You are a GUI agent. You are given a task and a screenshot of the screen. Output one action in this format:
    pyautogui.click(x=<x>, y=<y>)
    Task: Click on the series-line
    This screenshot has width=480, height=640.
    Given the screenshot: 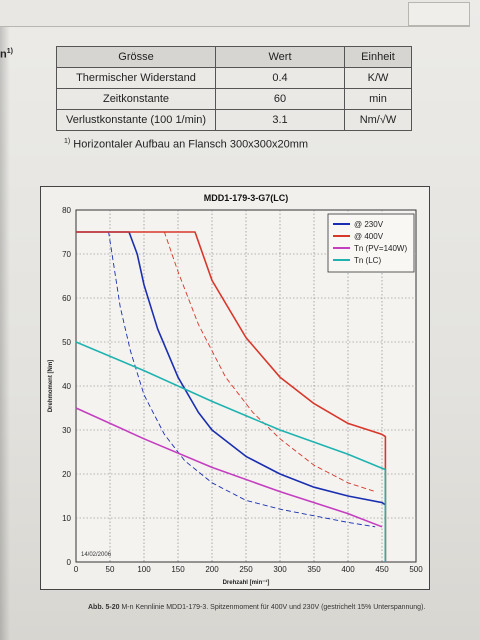 What is the action you would take?
    pyautogui.click(x=229, y=467)
    